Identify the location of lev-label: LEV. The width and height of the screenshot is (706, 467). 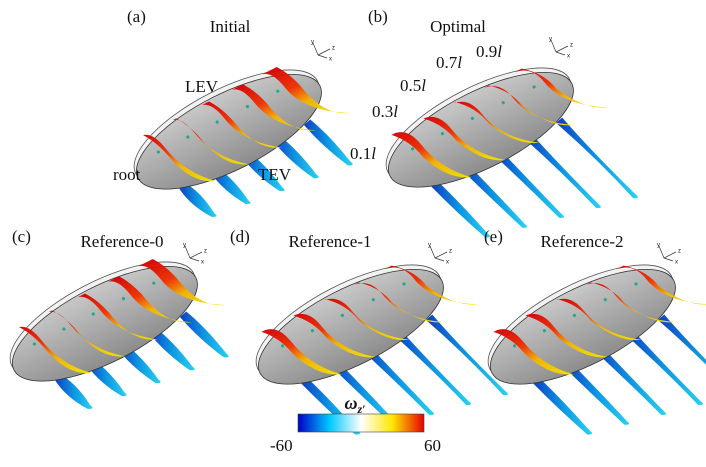
(202, 86).